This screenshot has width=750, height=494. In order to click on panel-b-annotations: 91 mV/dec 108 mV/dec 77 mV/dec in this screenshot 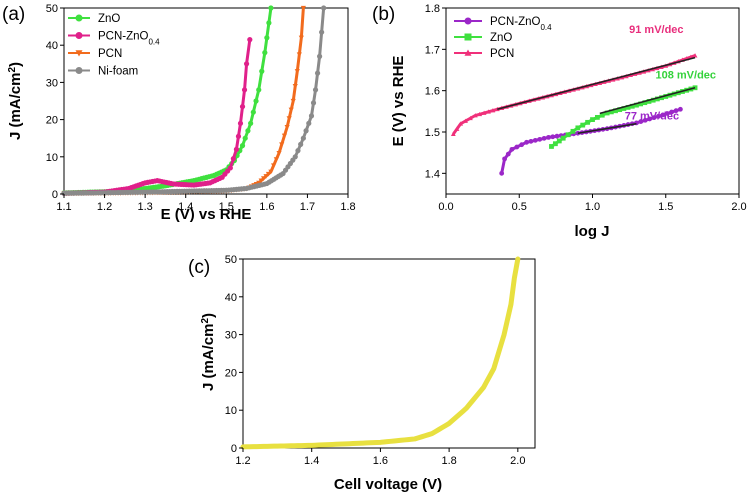, I will do `click(670, 73)`.